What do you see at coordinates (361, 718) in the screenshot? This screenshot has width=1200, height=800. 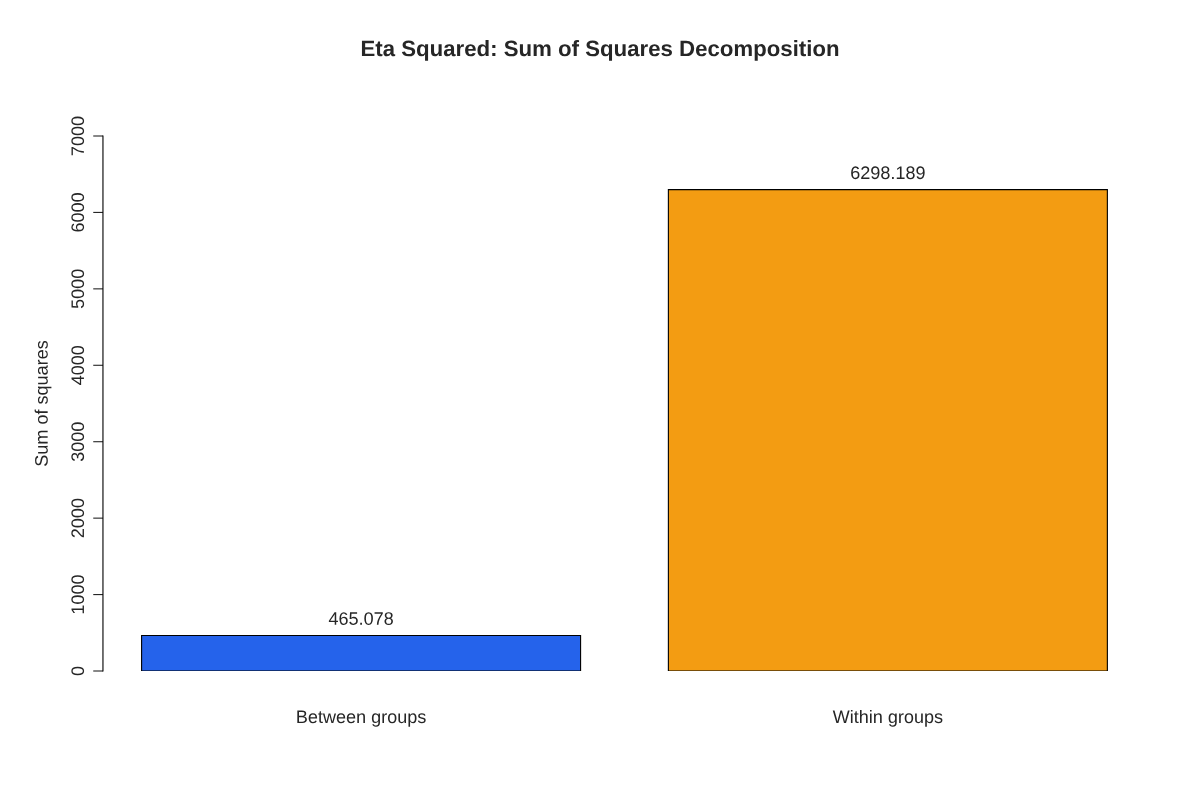 I see `x-tick-label: Between groups` at bounding box center [361, 718].